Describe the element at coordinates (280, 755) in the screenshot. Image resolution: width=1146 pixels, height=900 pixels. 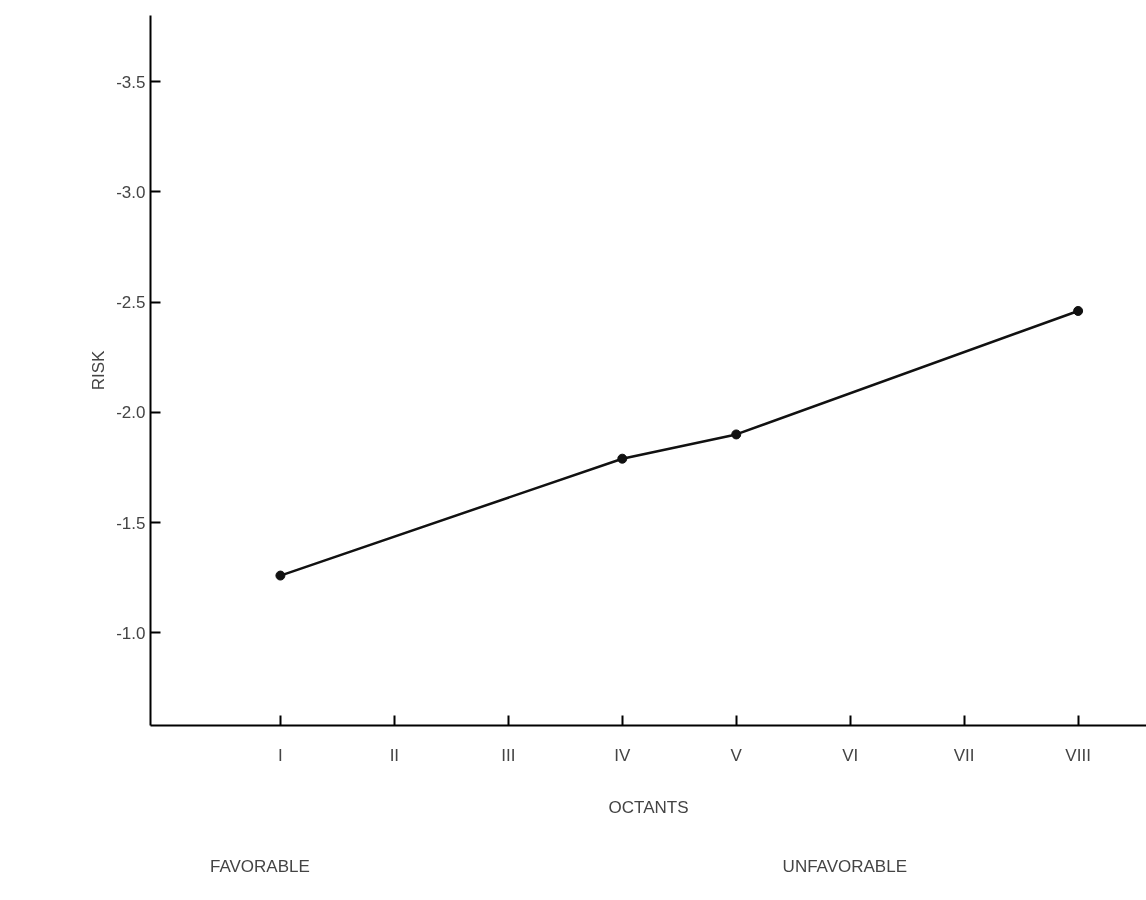
I see `x-tick-label: I` at that location.